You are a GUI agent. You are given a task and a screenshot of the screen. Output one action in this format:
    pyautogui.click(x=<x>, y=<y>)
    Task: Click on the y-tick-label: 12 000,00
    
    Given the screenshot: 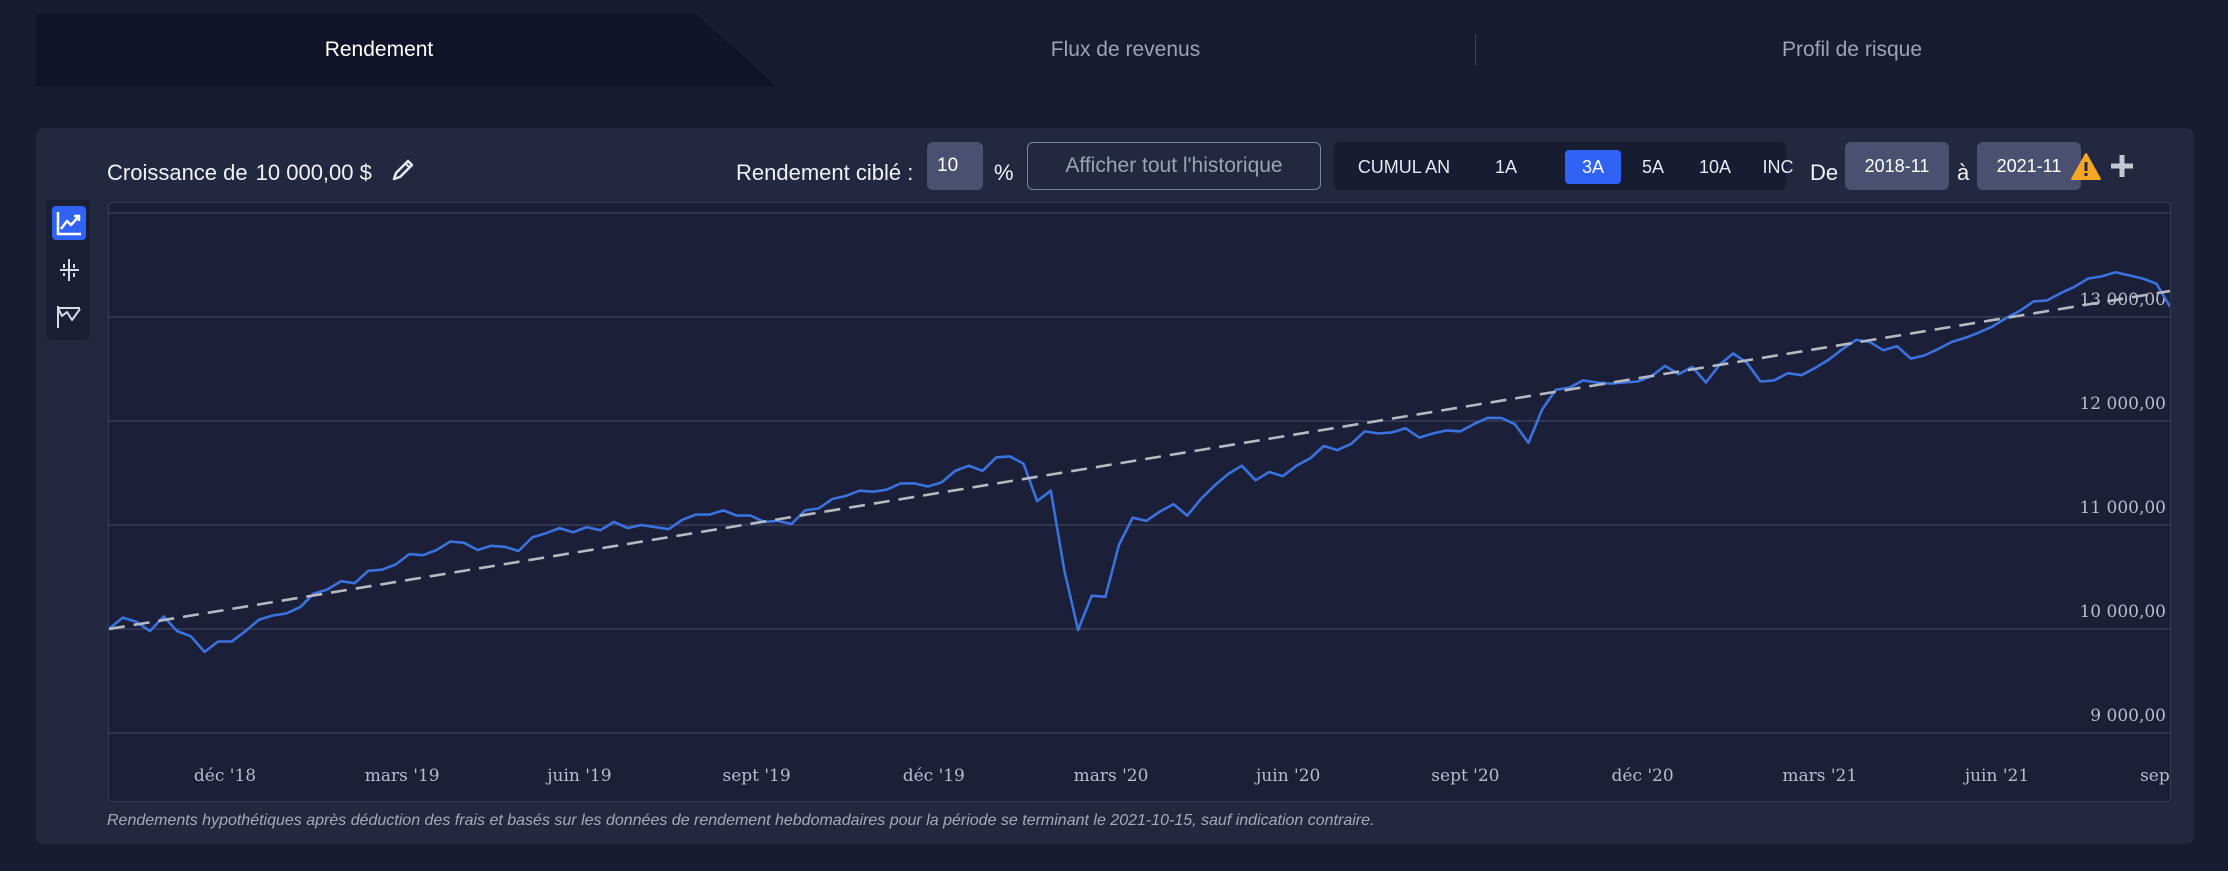 What is the action you would take?
    pyautogui.click(x=2122, y=404)
    